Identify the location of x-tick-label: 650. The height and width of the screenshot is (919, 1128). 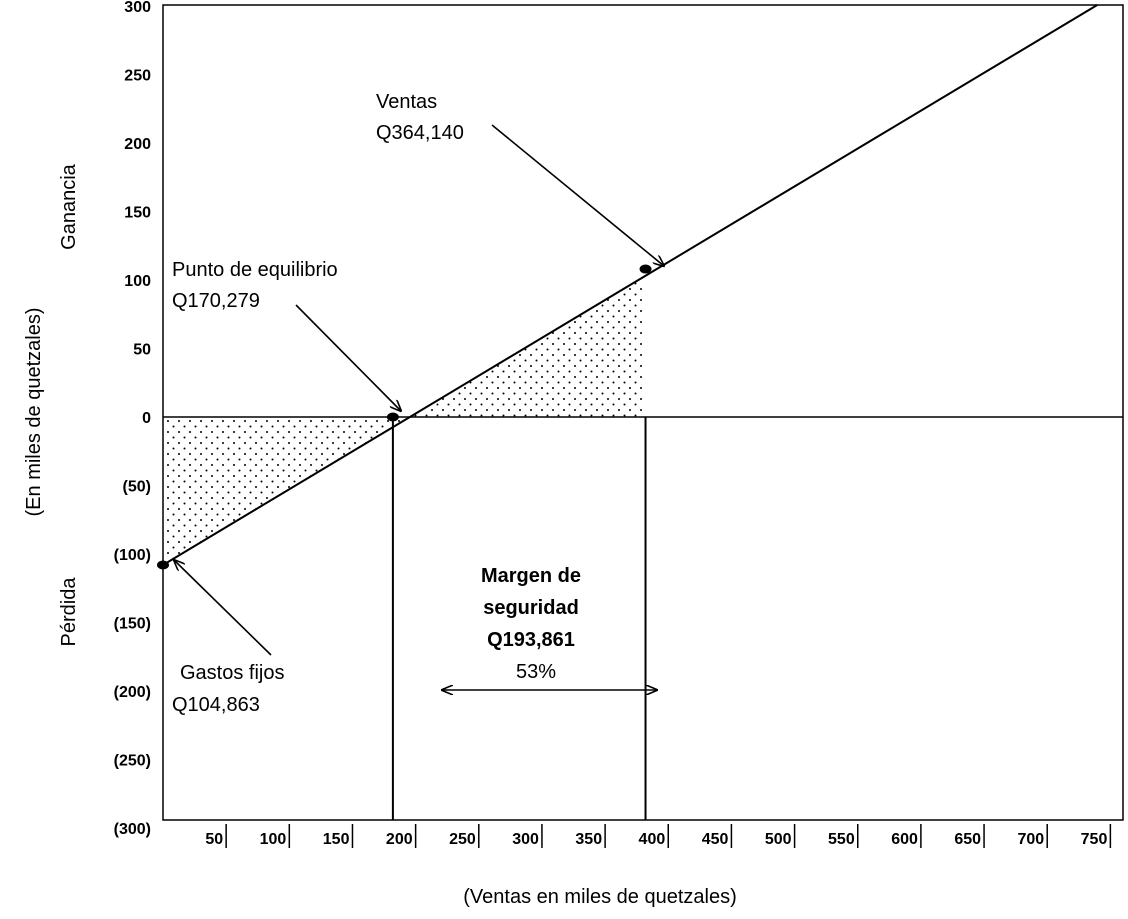
(967, 839).